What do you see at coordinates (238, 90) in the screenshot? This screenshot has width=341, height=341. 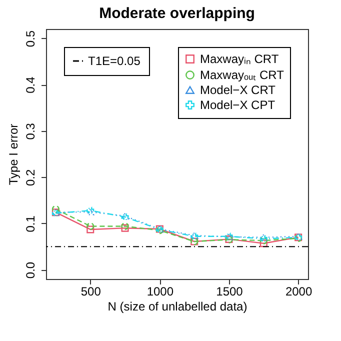 I see `legend-label: Model−X CRT` at bounding box center [238, 90].